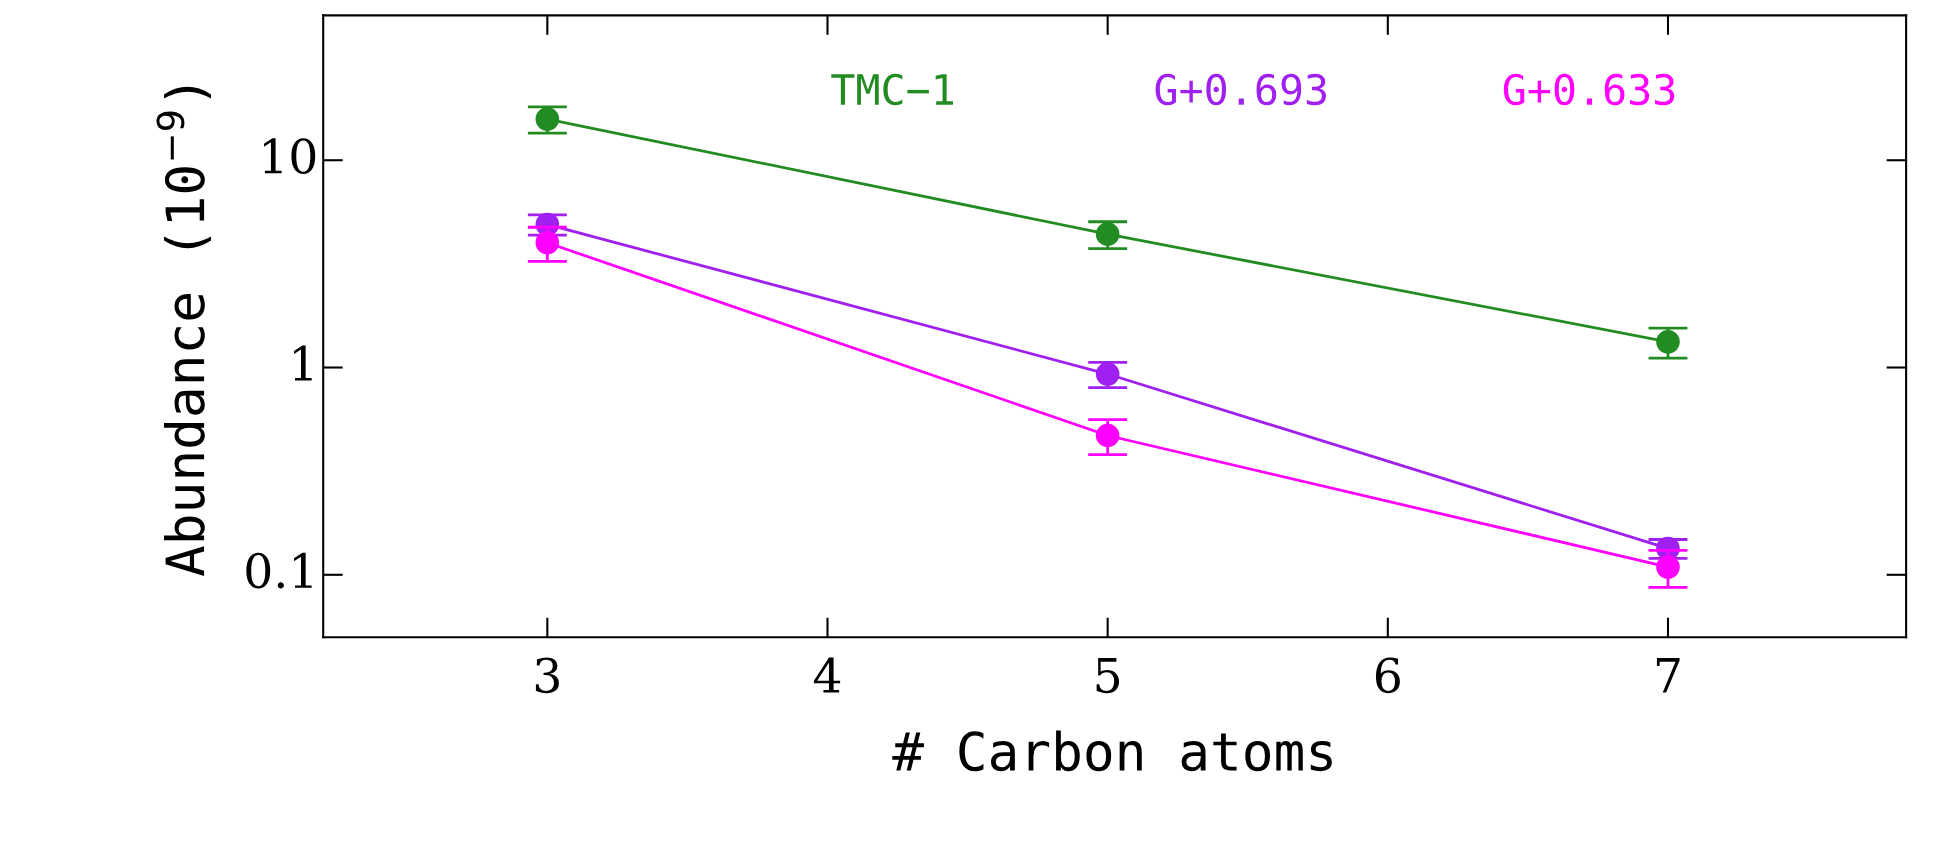  I want to click on y-tick-label: 0.1, so click(279, 570).